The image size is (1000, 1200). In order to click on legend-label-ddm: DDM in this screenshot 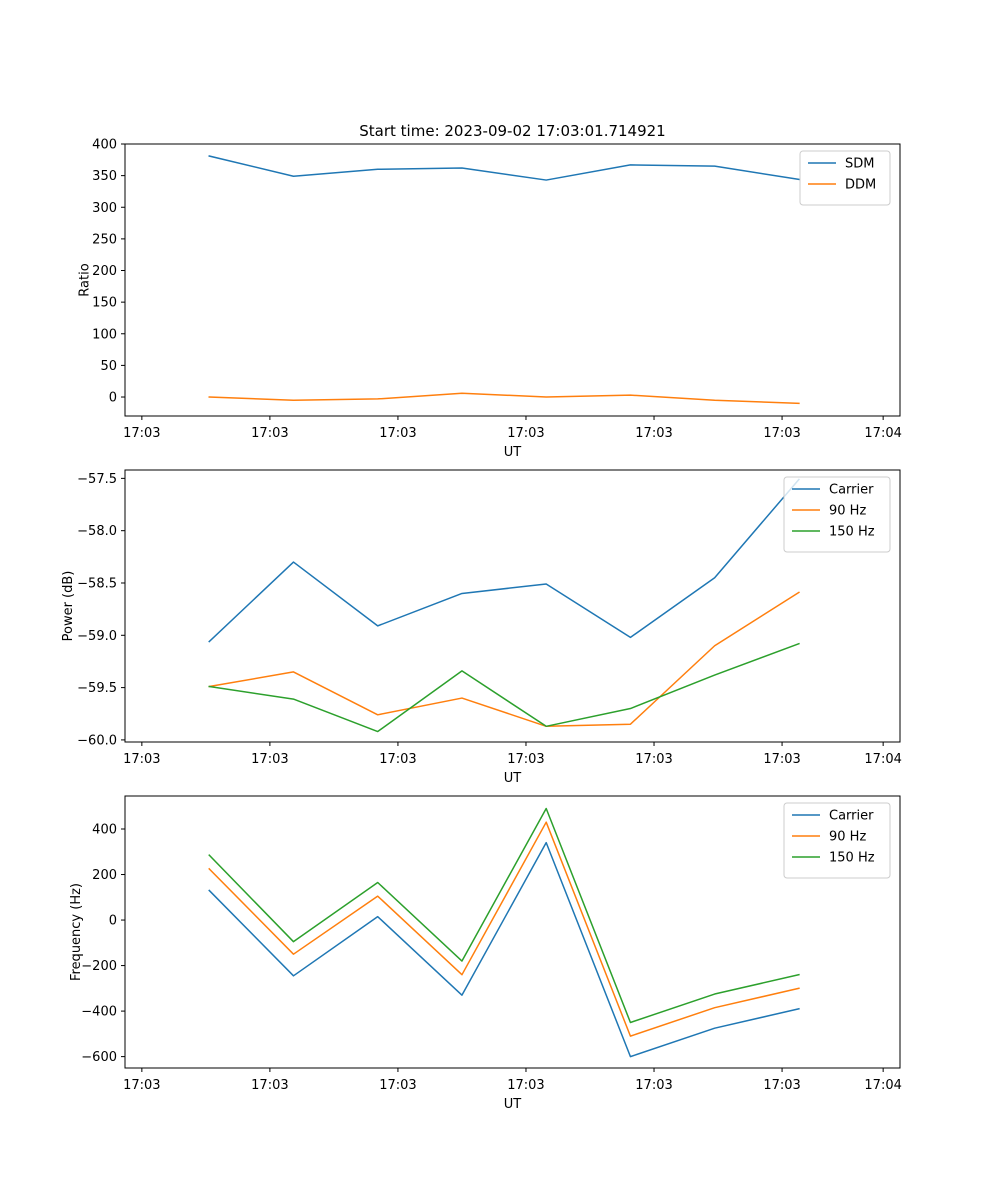, I will do `click(860, 185)`.